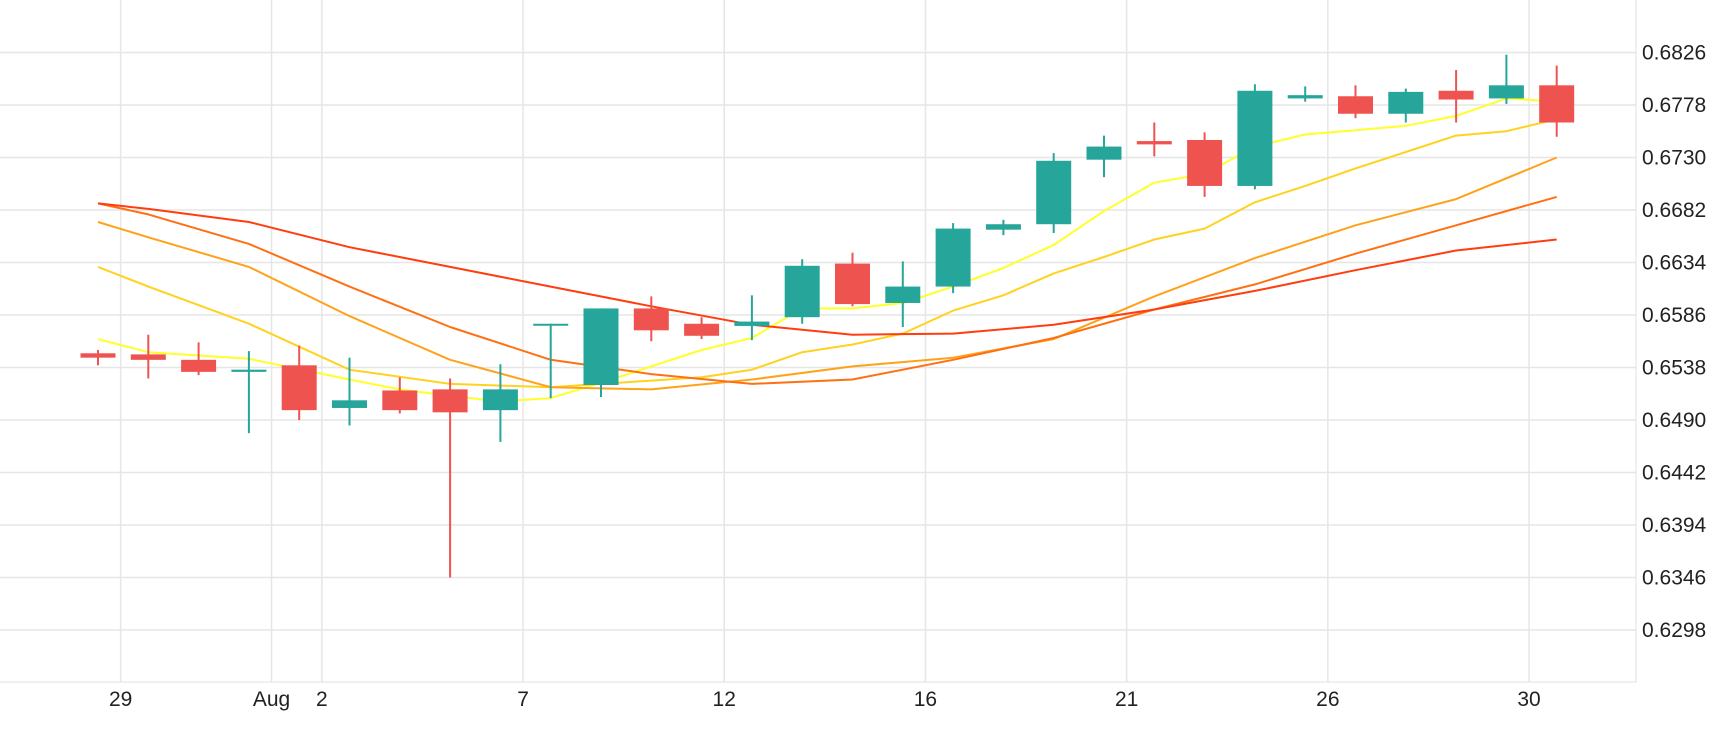  I want to click on y-tick-label: 0.6538, so click(1674, 368).